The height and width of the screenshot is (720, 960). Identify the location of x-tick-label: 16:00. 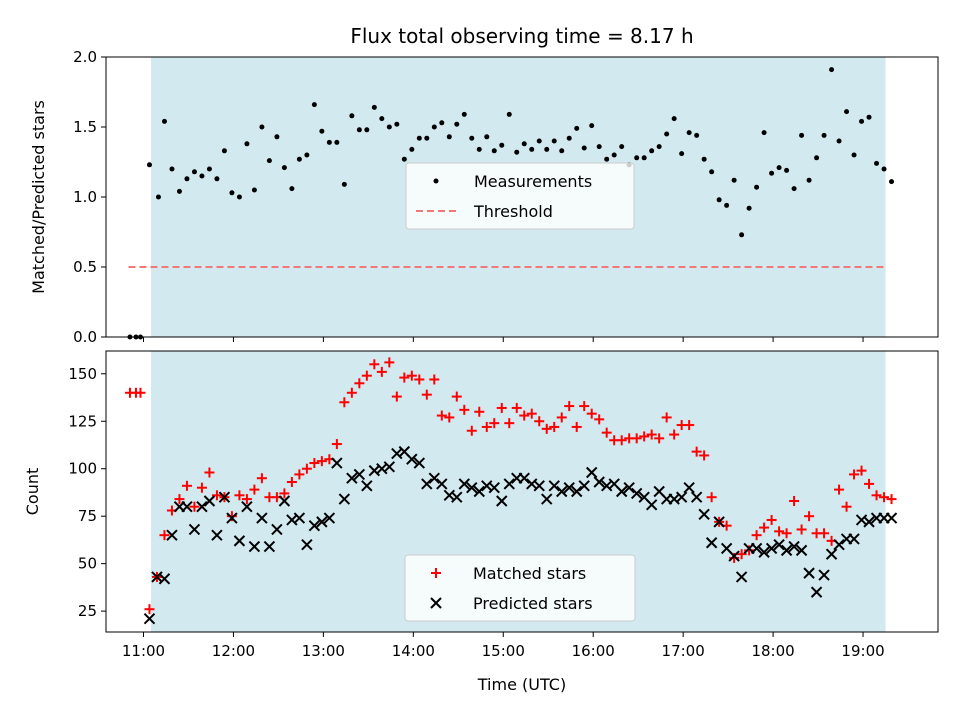
(593, 651).